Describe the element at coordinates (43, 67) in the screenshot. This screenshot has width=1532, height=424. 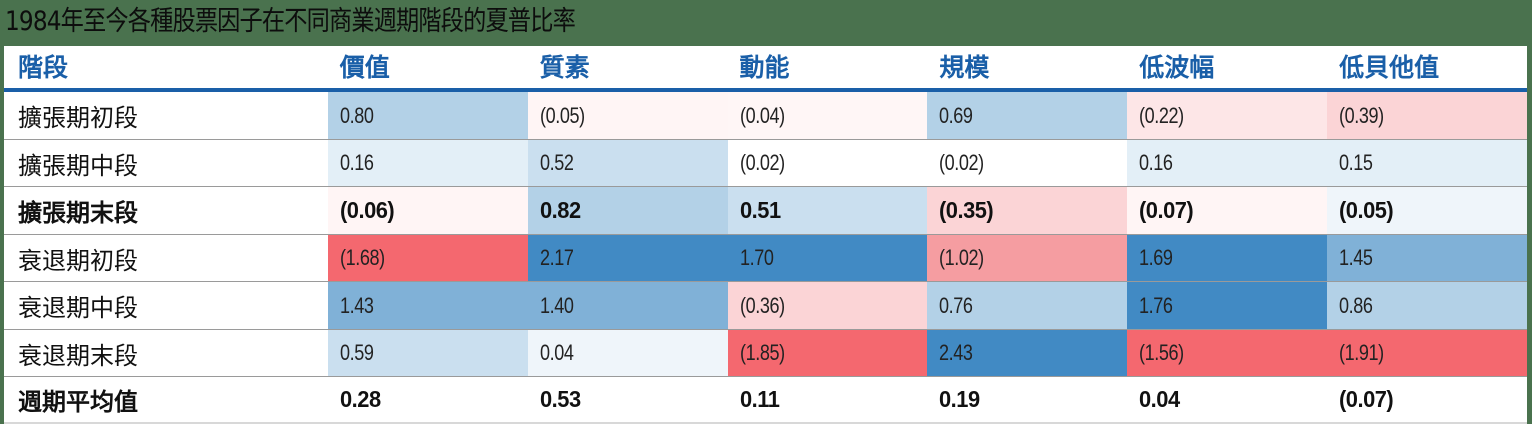
I see `column-header-stage: 階段` at that location.